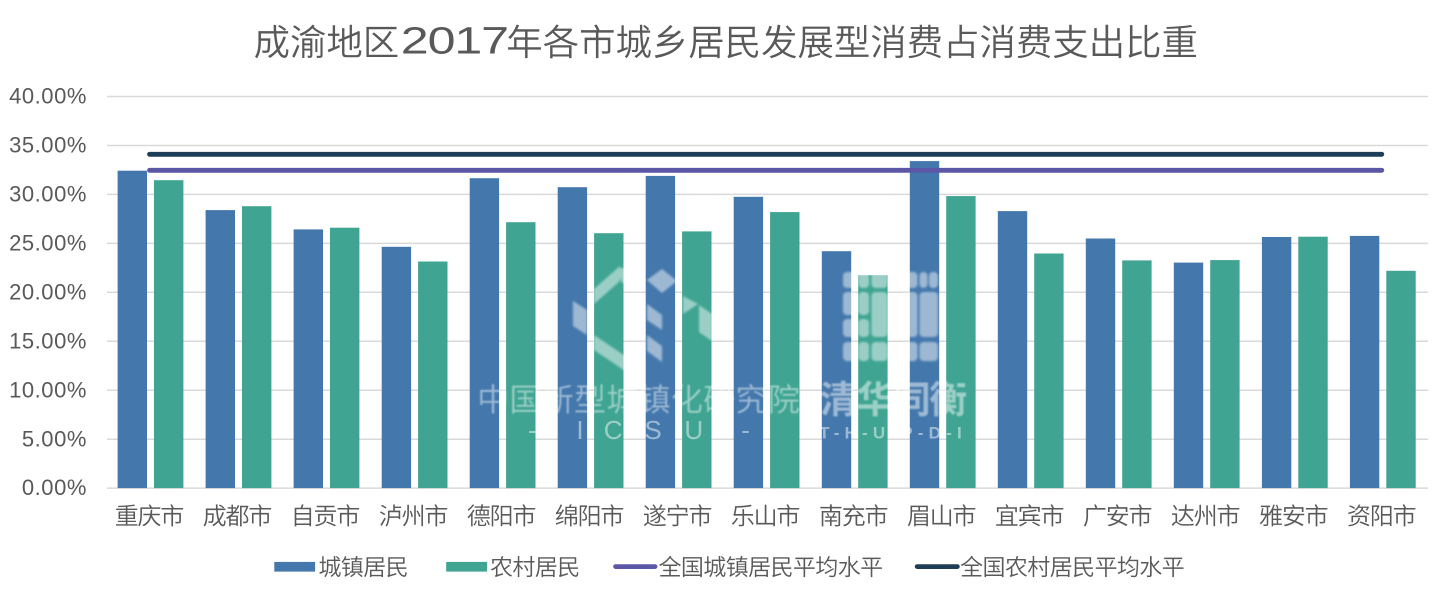 The height and width of the screenshot is (598, 1449). I want to click on svg-text: 40.00%, so click(48, 96).